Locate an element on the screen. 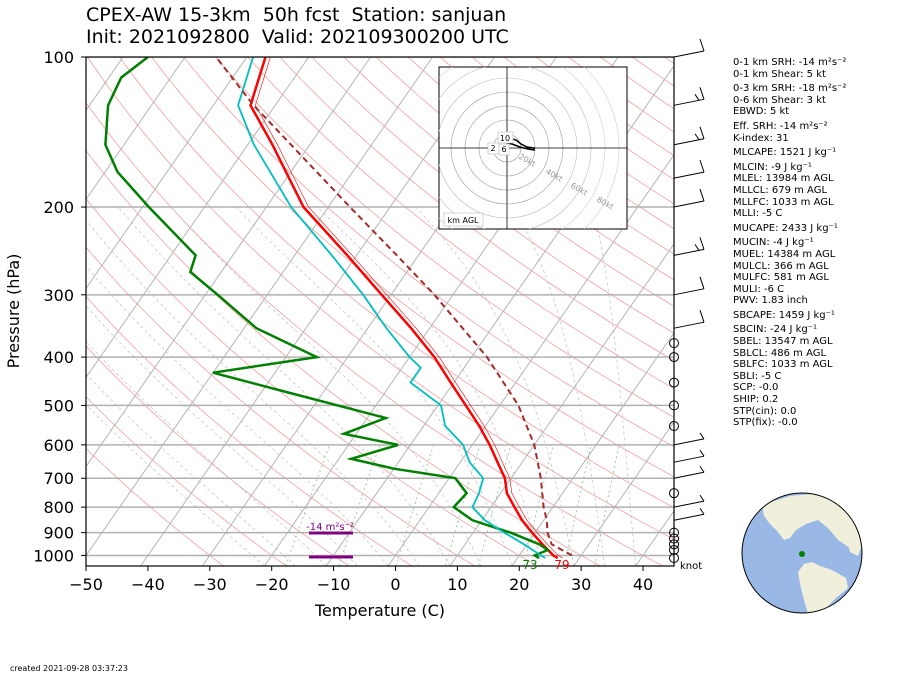  hodo-km-agl-label: km AGL is located at coordinates (464, 220).